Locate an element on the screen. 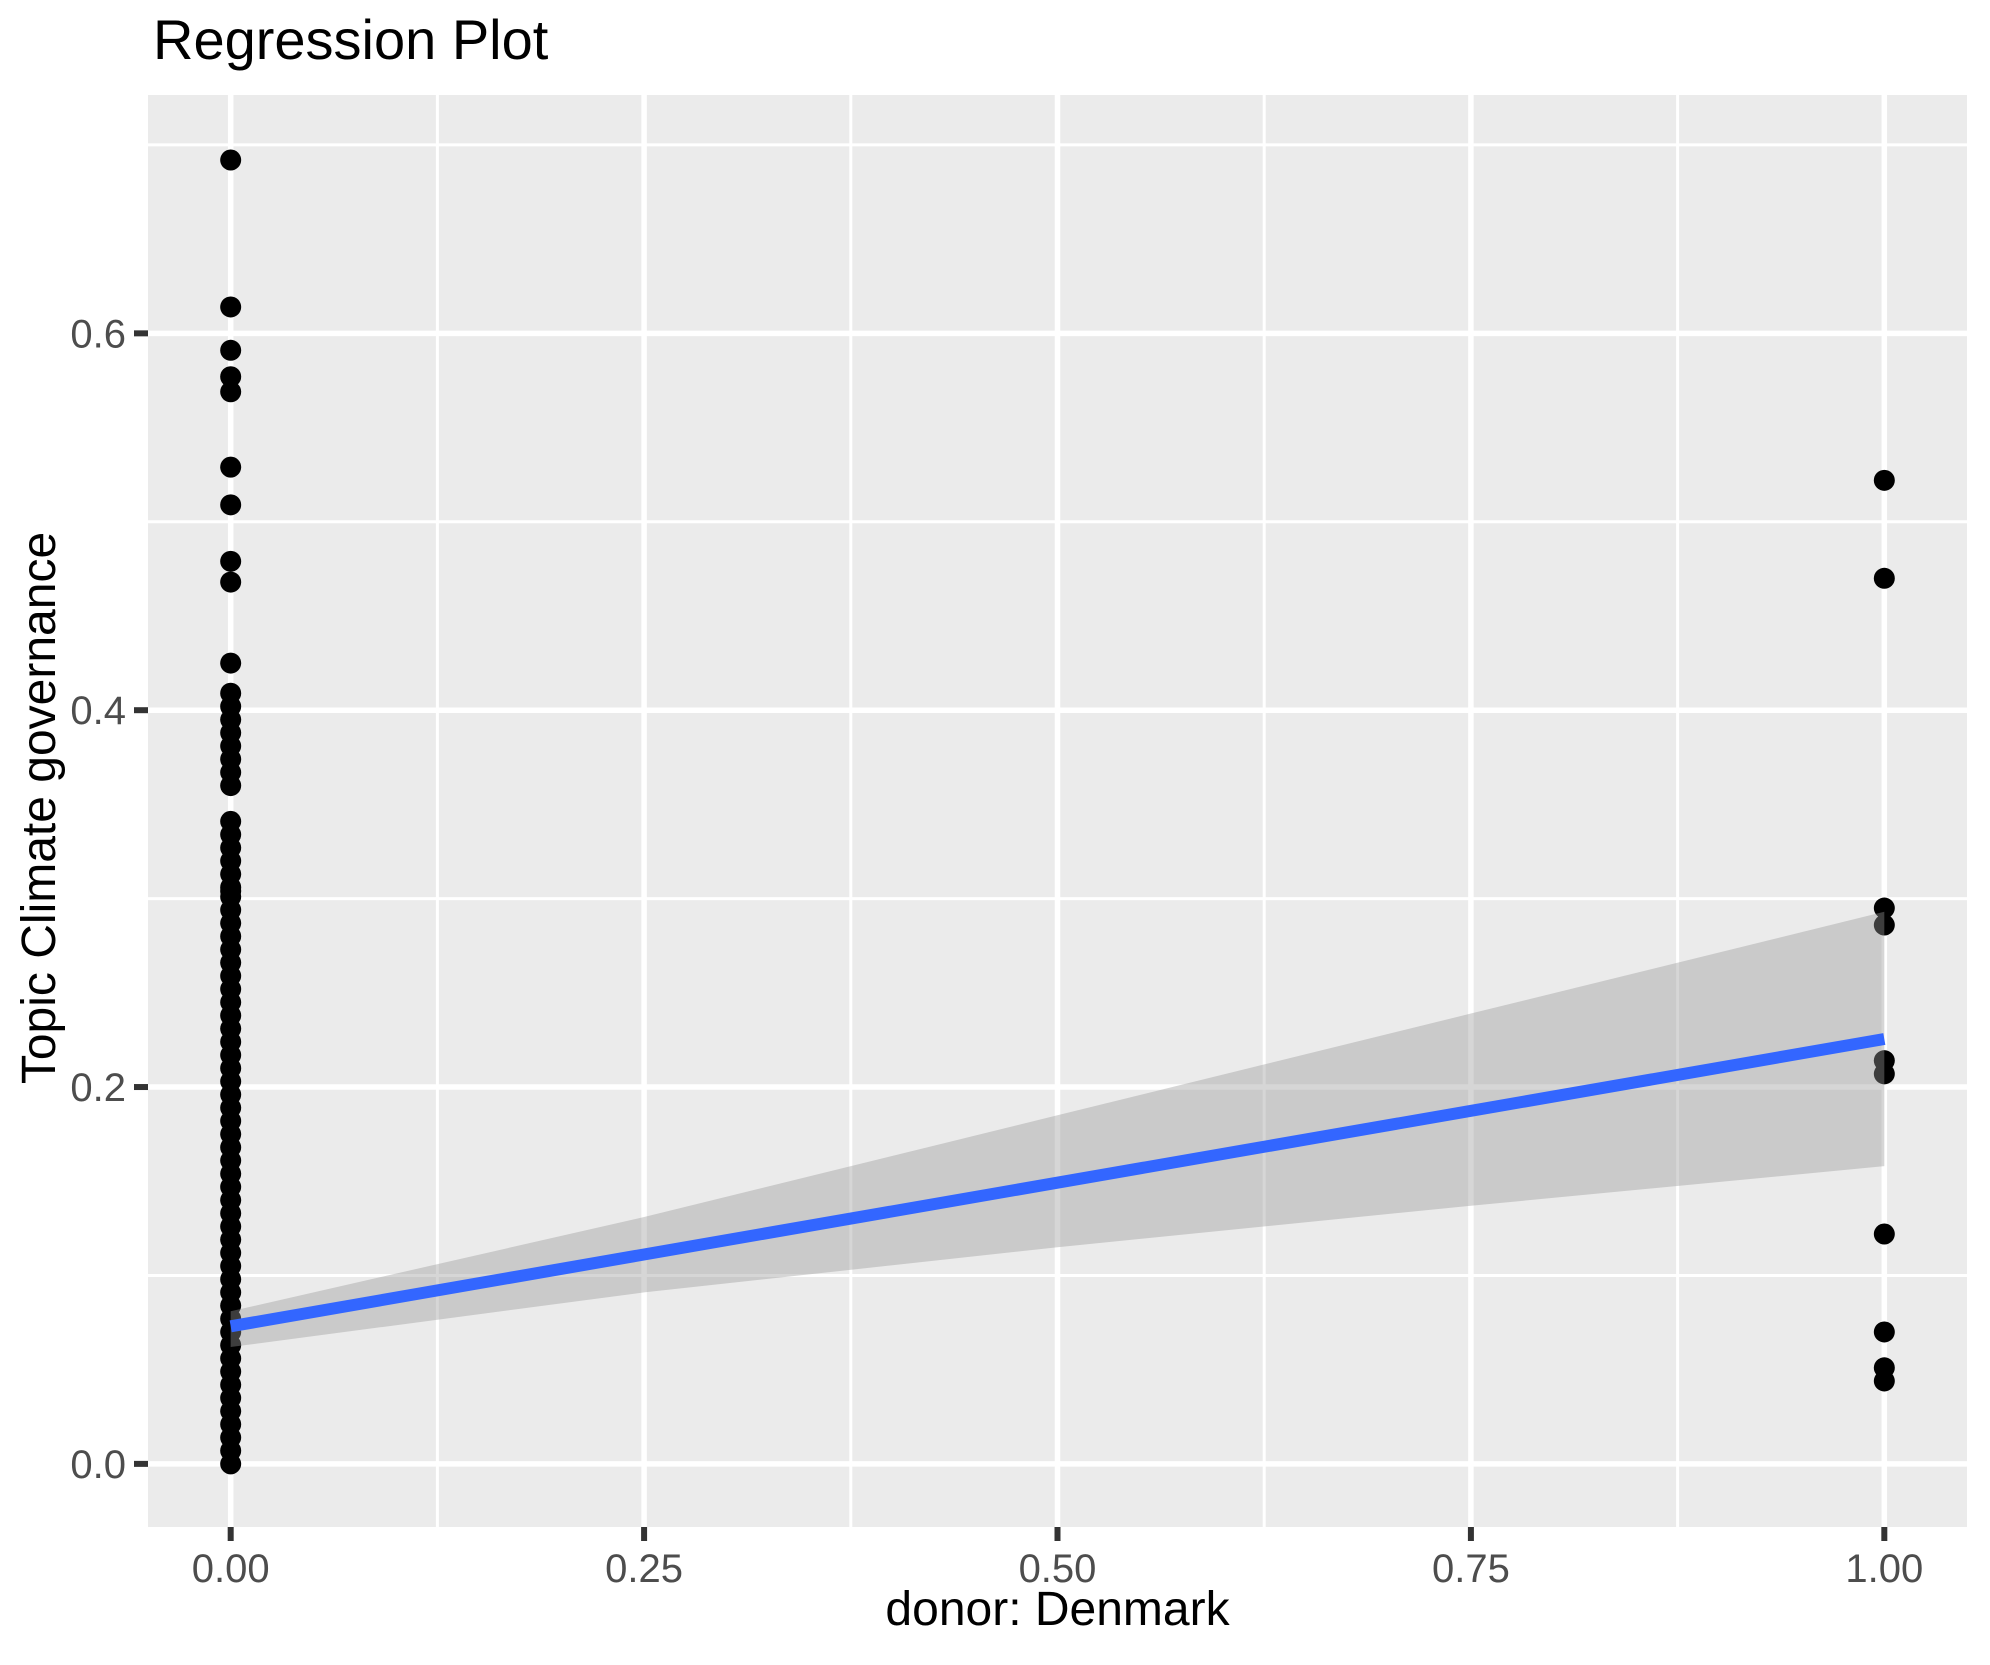 The image size is (1990, 1665). y-axis-title: Topic Climate governance is located at coordinates (39, 808).